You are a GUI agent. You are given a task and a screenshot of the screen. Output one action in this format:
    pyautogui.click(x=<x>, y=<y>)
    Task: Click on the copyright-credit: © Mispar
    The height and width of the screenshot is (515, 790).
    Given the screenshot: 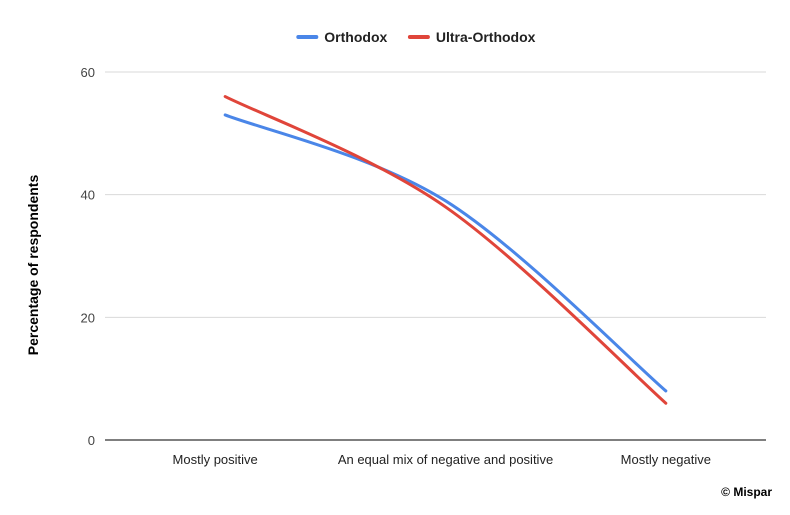 What is the action you would take?
    pyautogui.click(x=746, y=492)
    